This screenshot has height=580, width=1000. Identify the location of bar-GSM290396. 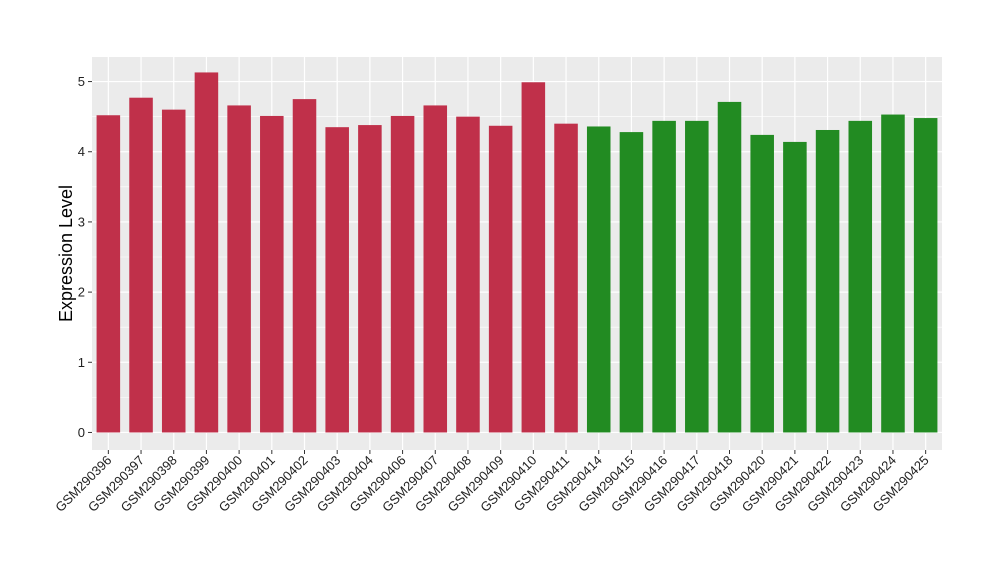
(108, 274).